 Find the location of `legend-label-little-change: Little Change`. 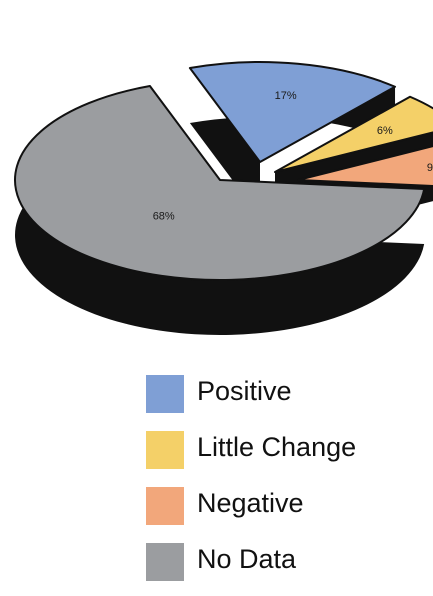

legend-label-little-change: Little Change is located at coordinates (276, 447).